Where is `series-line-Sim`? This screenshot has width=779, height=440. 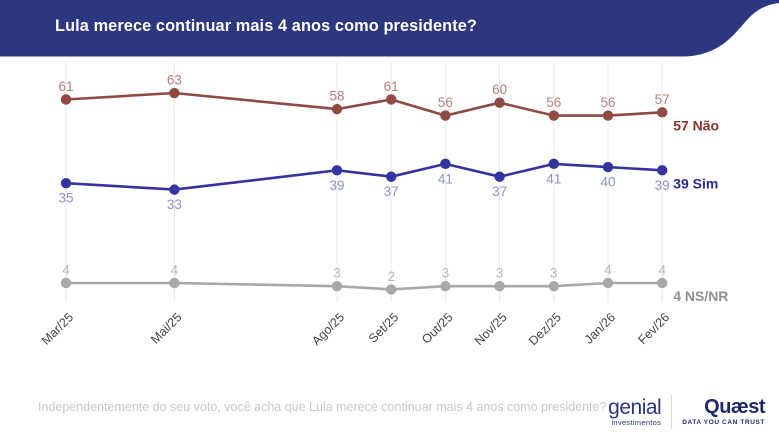 series-line-Sim is located at coordinates (364, 176).